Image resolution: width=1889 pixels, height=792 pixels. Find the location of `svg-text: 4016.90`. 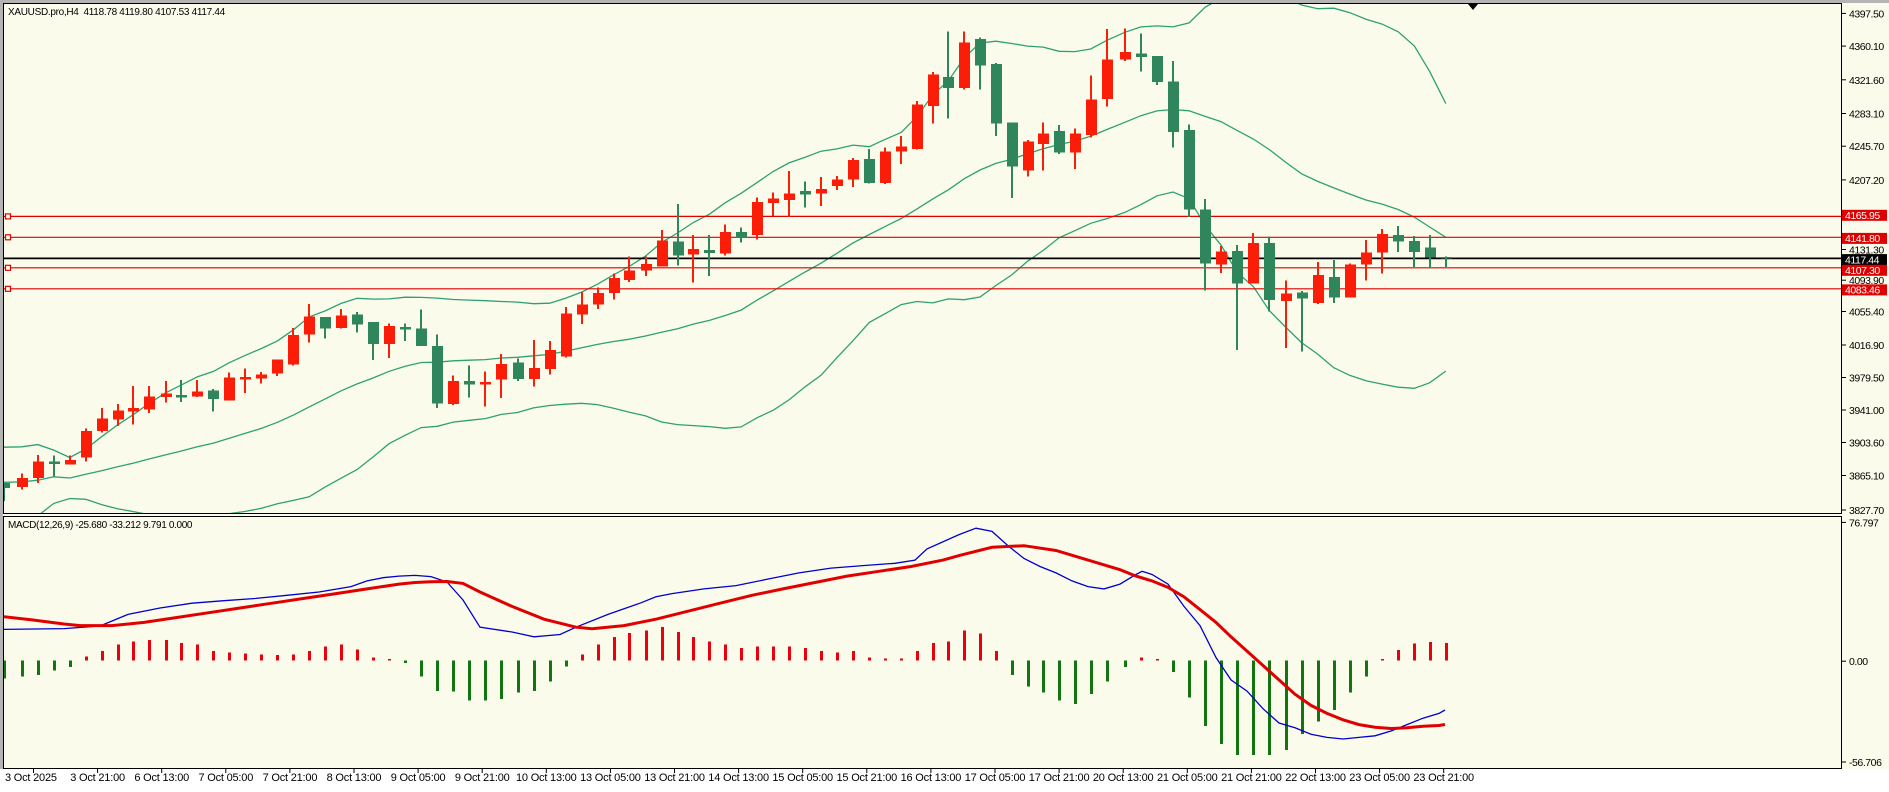

svg-text: 4016.90 is located at coordinates (1866, 346).